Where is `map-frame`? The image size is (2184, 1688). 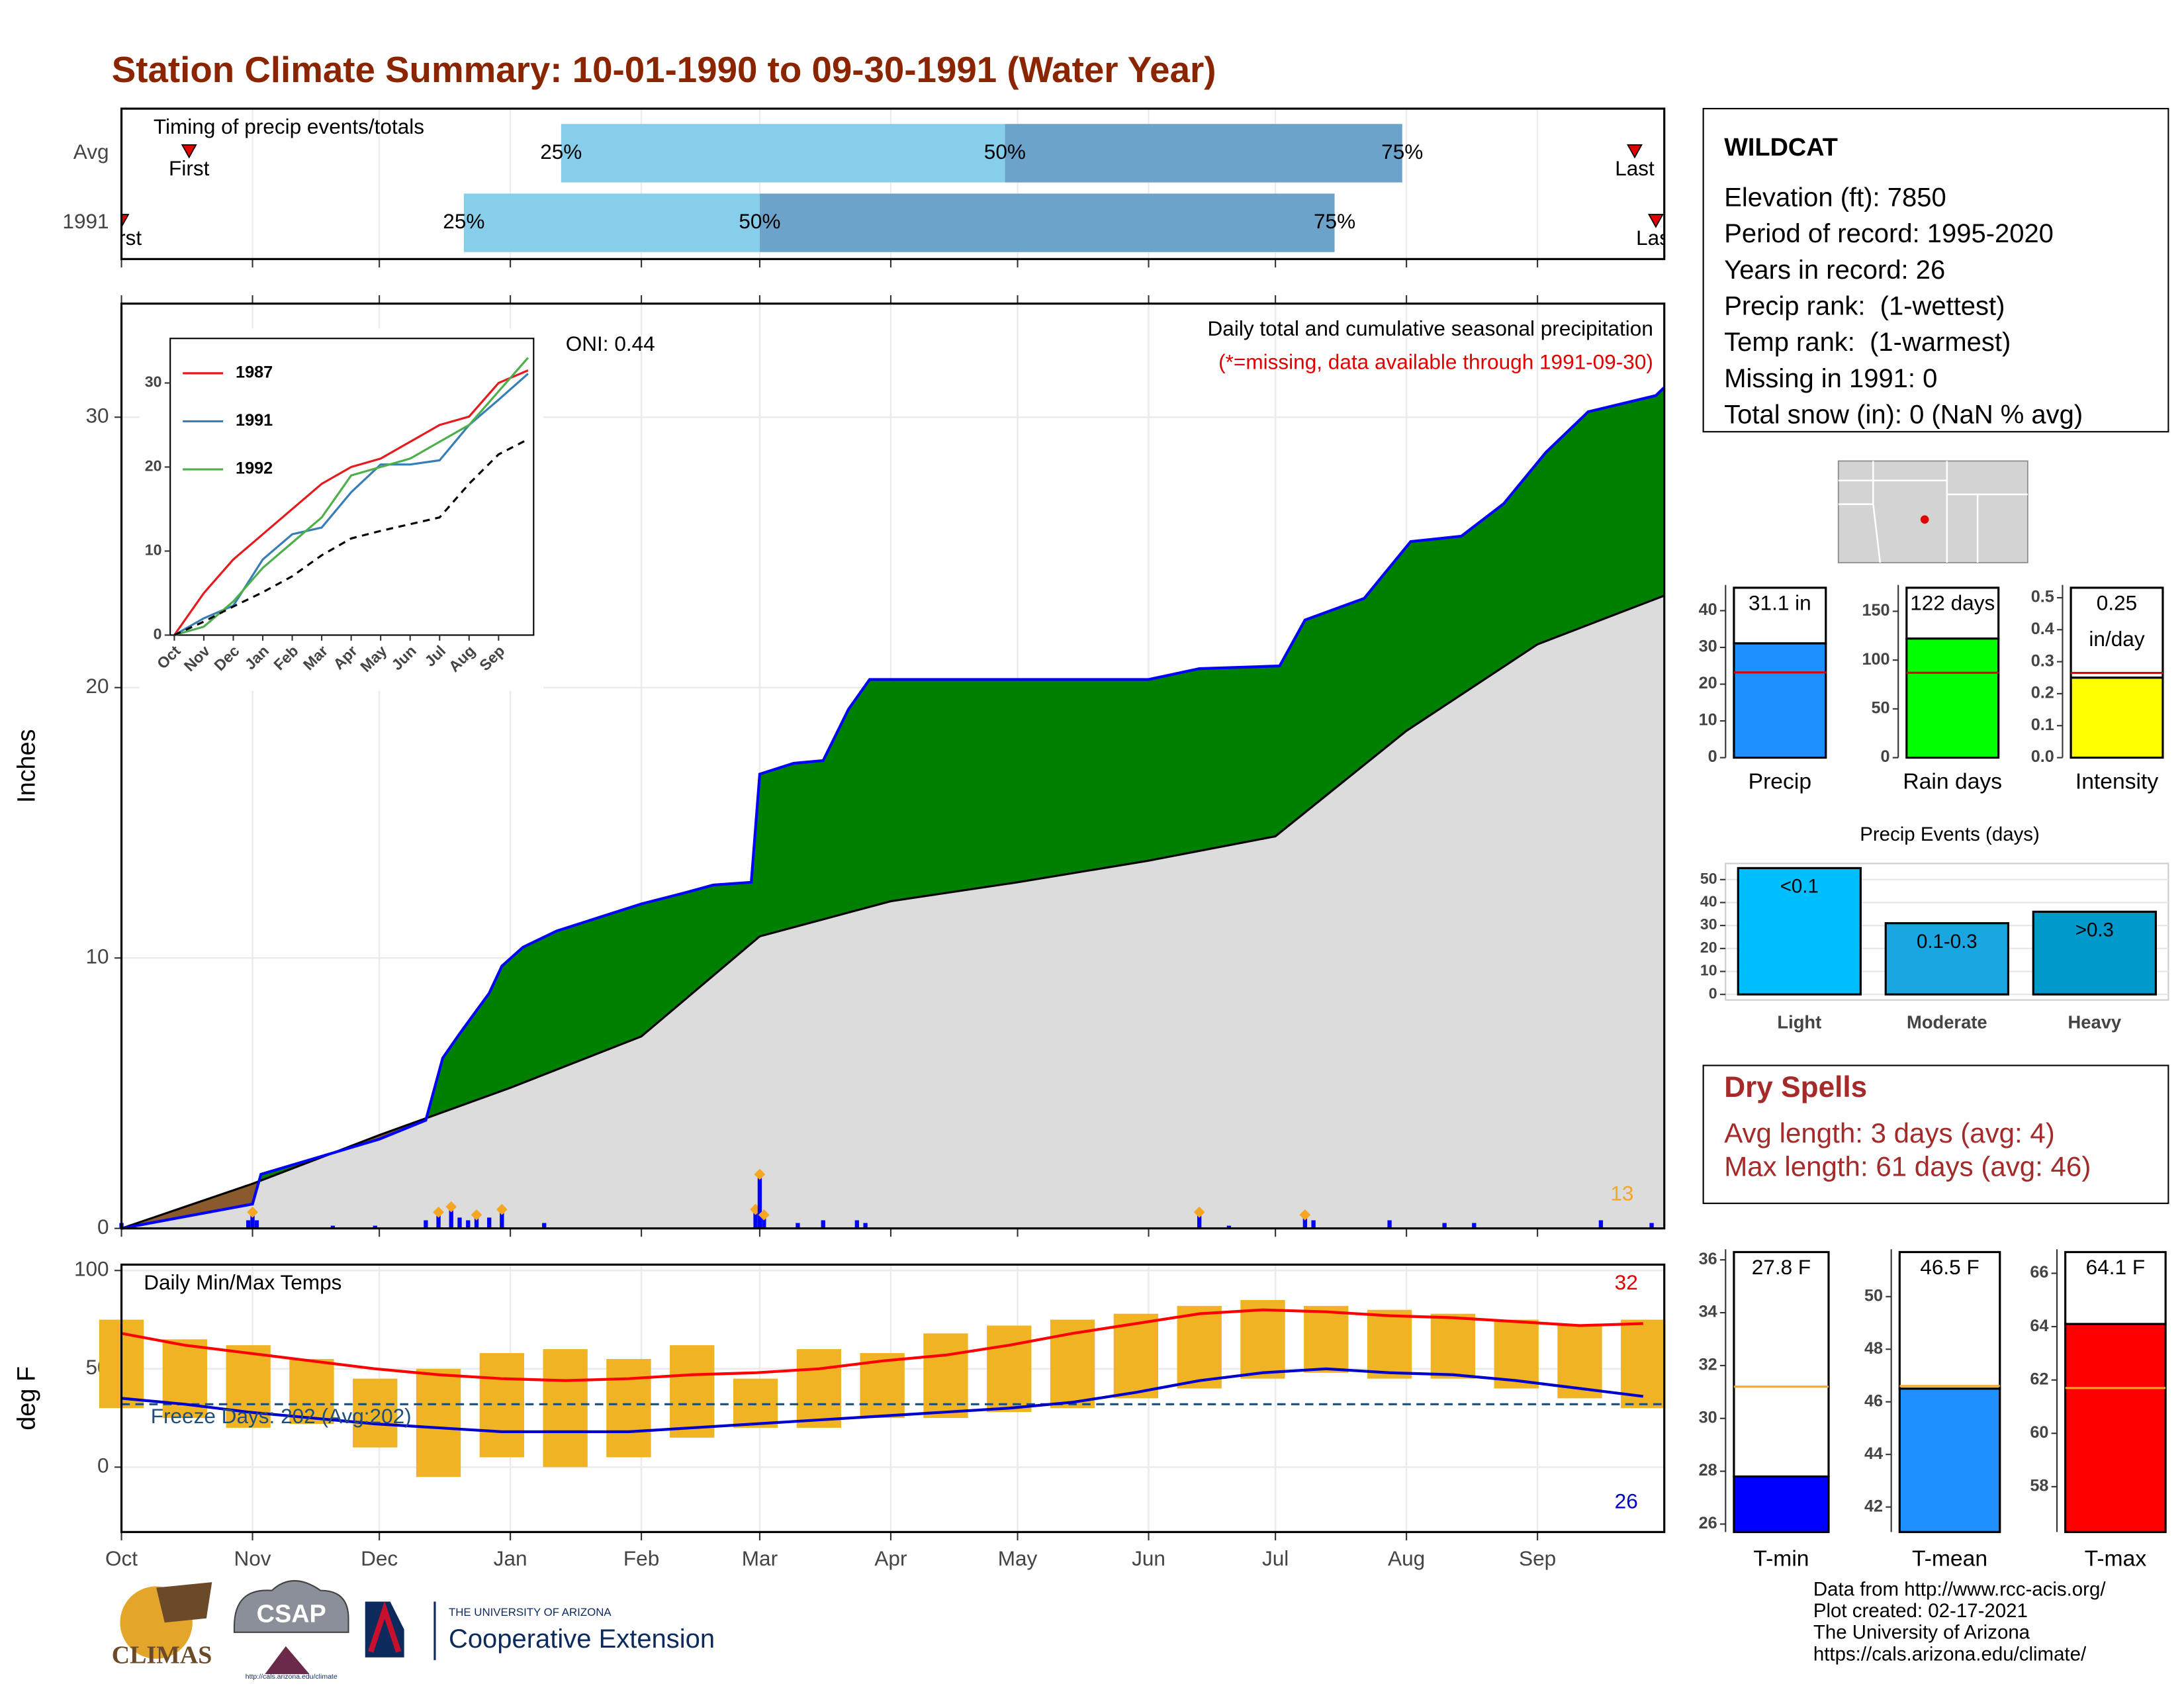 map-frame is located at coordinates (1932, 511).